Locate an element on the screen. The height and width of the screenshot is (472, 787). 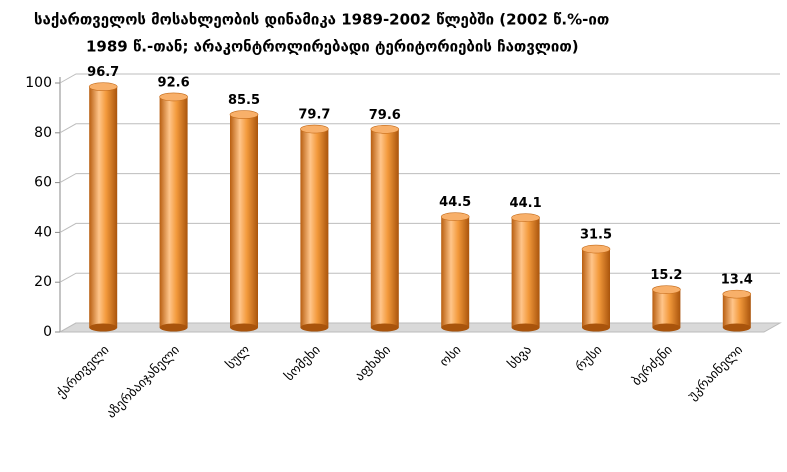
value-label: 44.5 is located at coordinates (455, 202).